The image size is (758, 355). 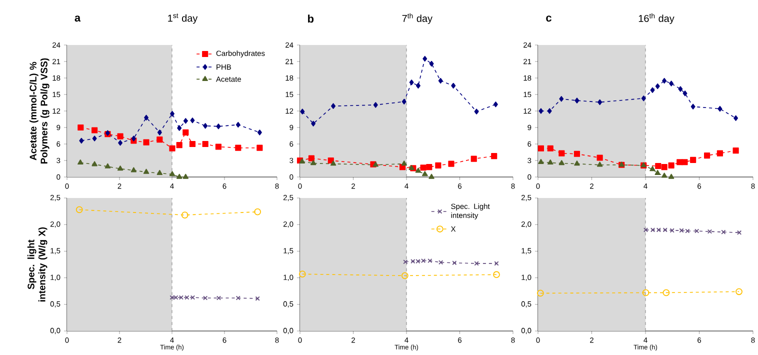 I want to click on chart-title: c, so click(x=549, y=19).